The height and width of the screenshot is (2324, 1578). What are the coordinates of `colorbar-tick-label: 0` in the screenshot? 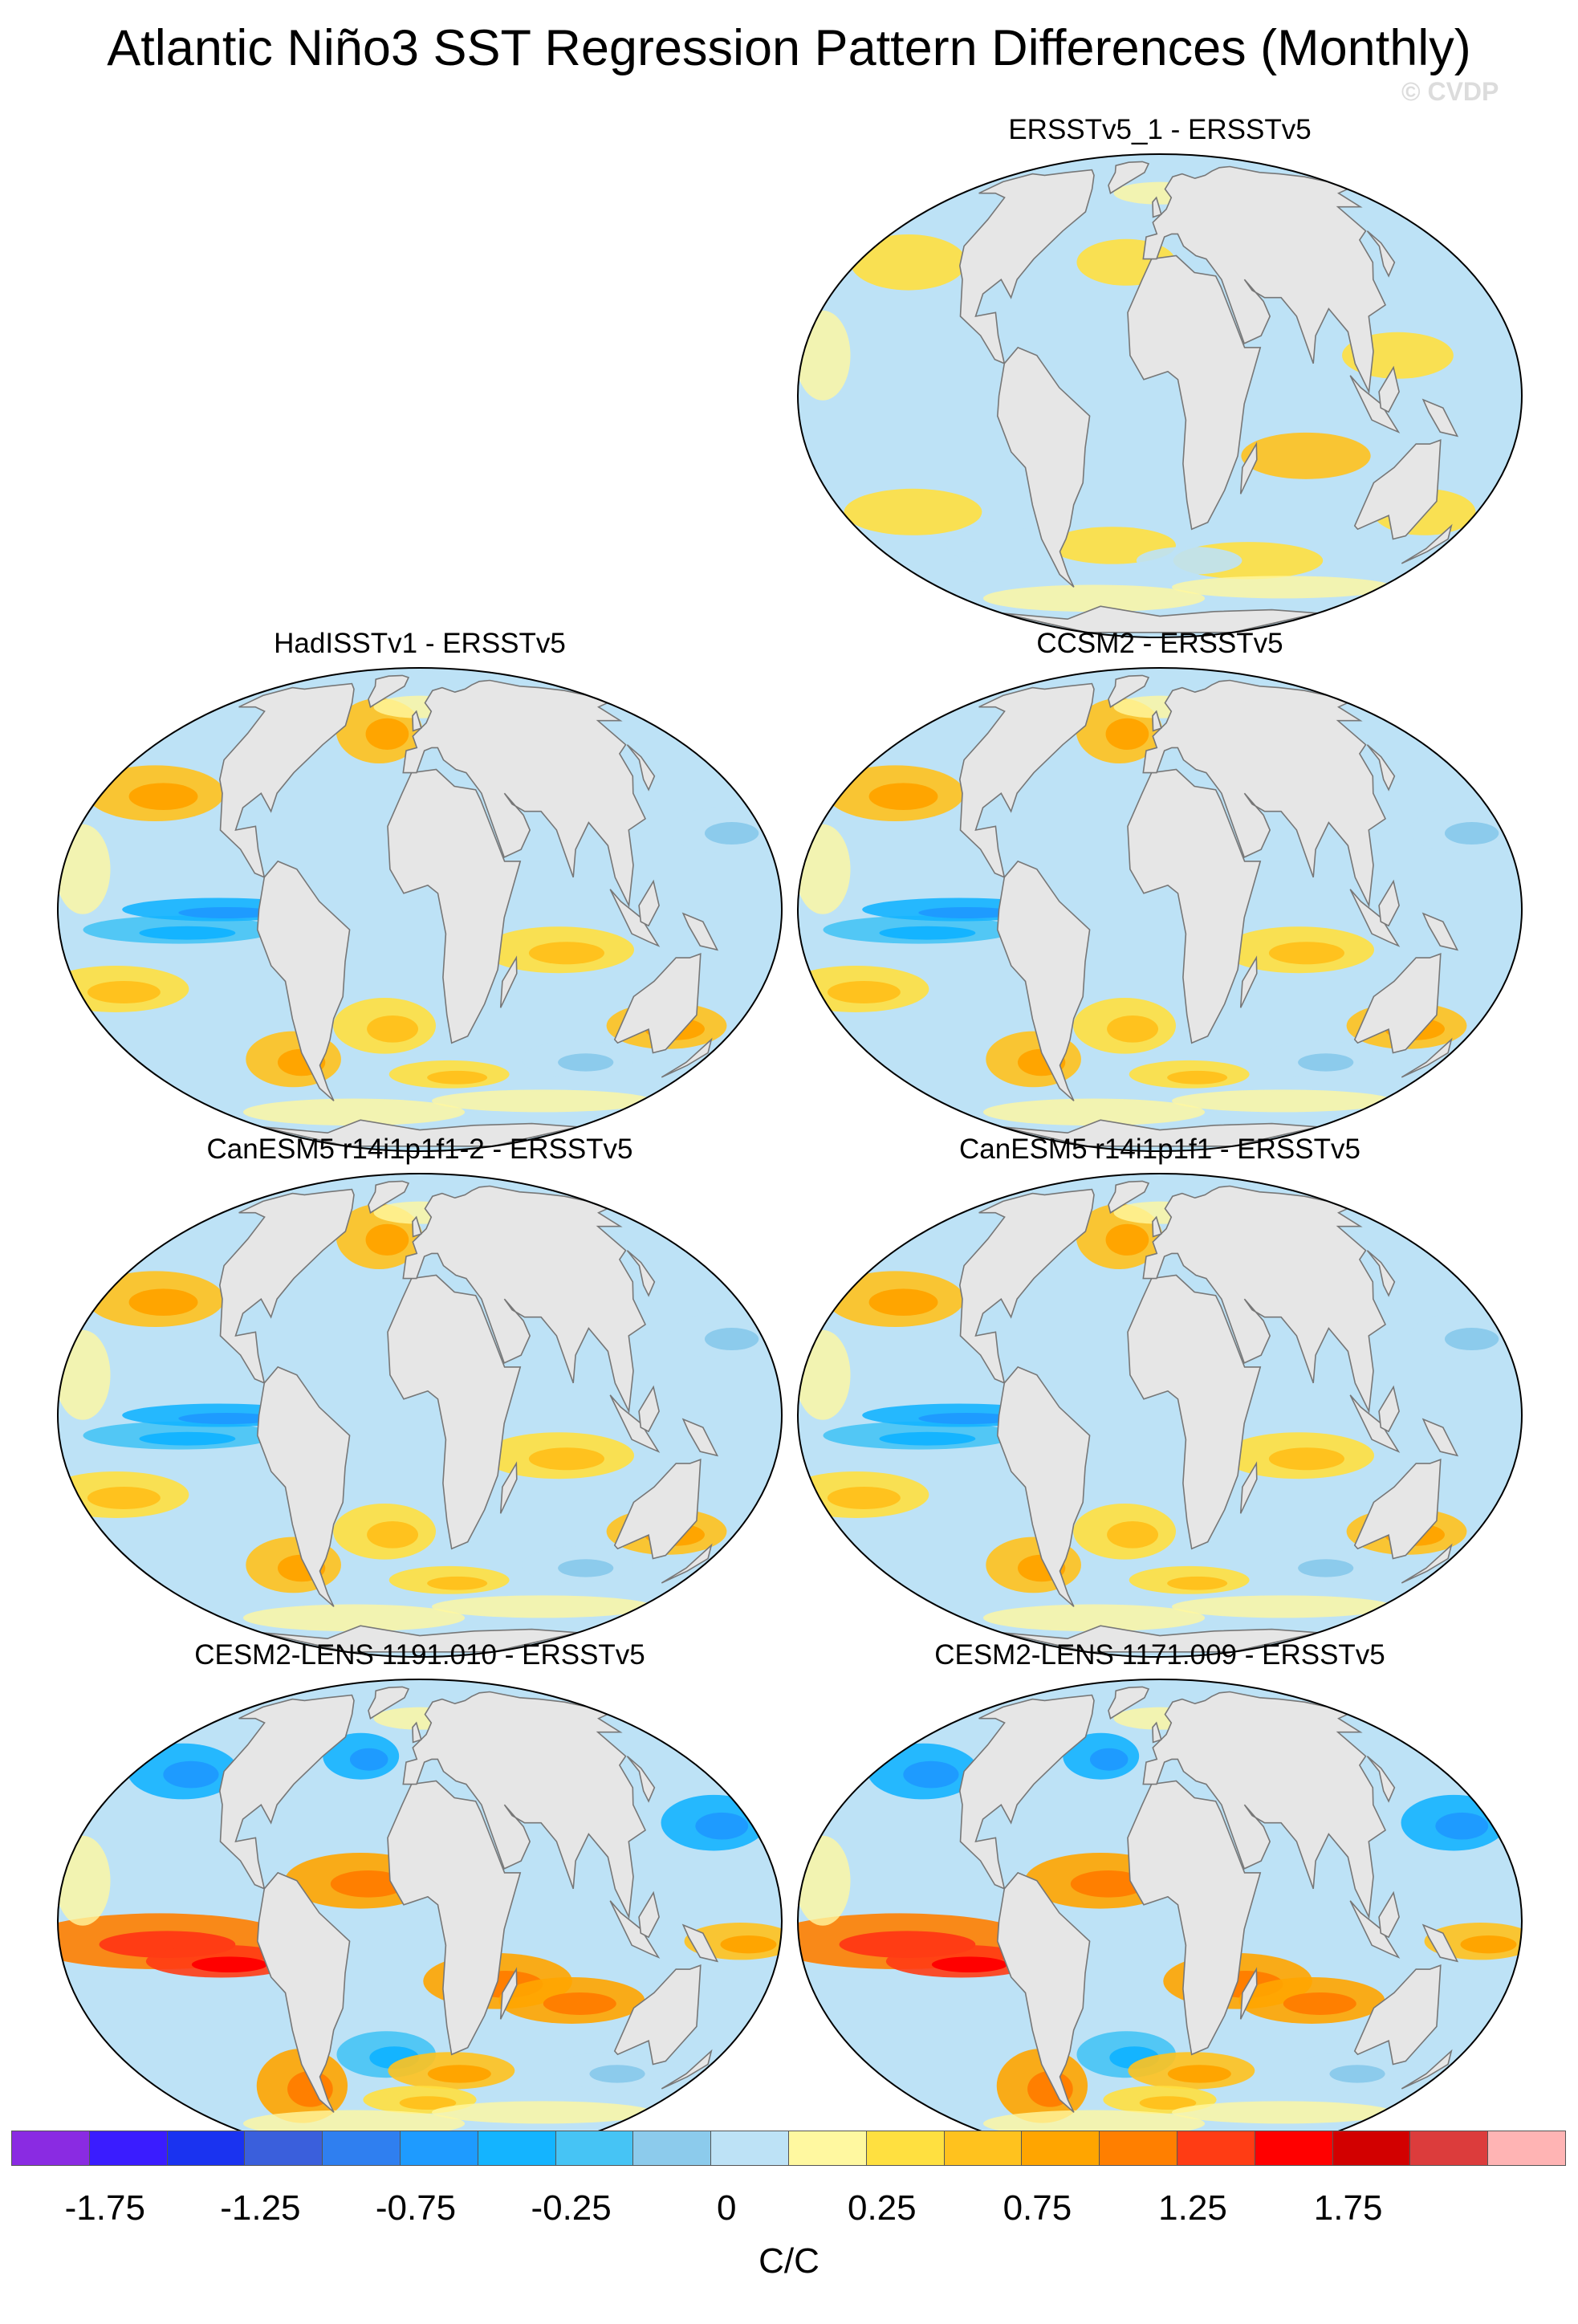 It's located at (726, 2208).